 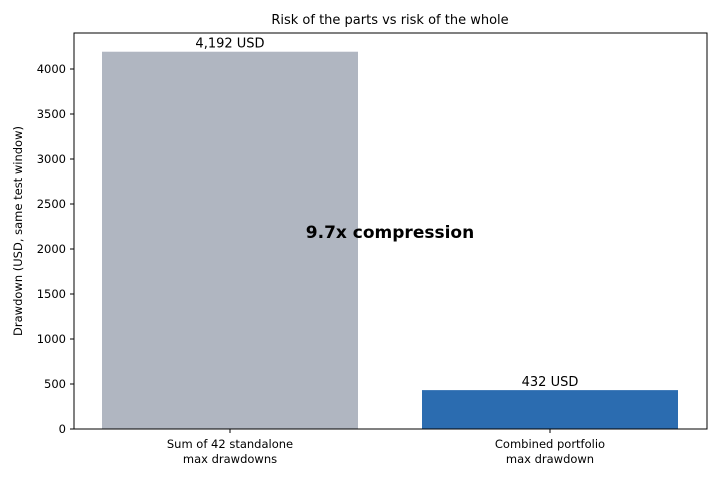 I want to click on x-tick-label: Sum of 42 standalone, so click(x=230, y=444).